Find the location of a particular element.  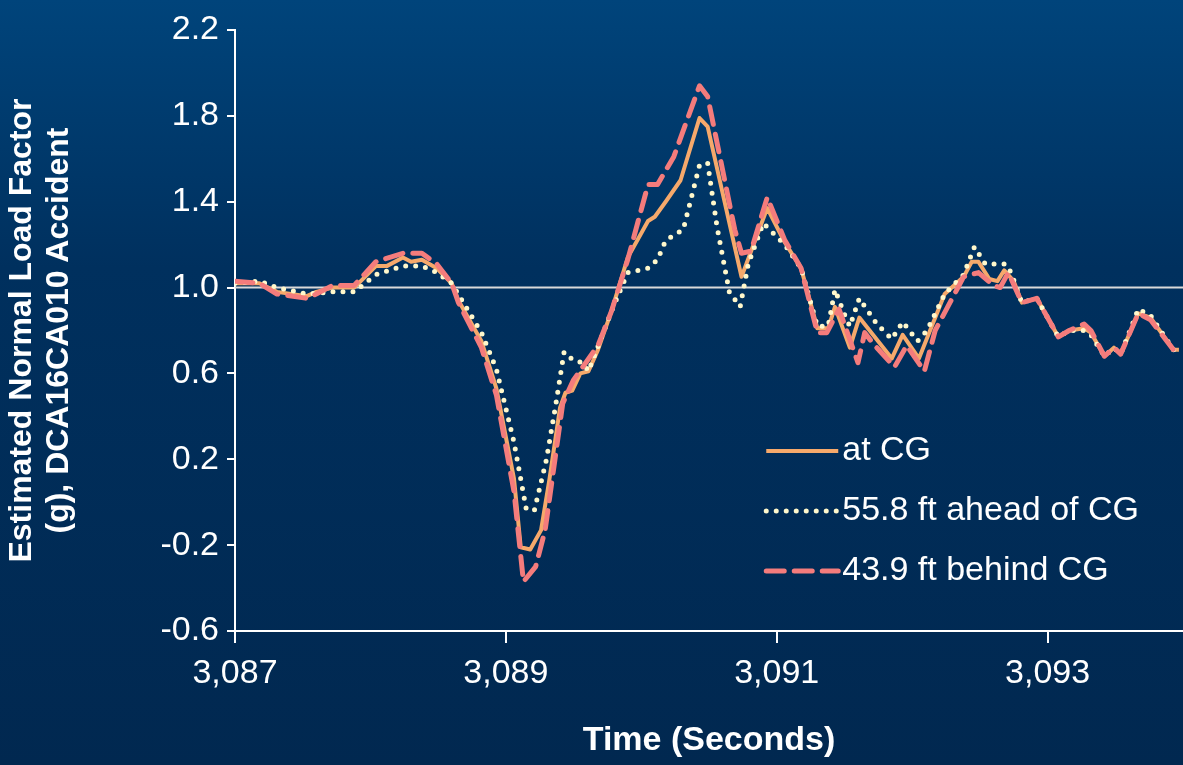

y-tick-label: -0.6 is located at coordinates (189, 628).